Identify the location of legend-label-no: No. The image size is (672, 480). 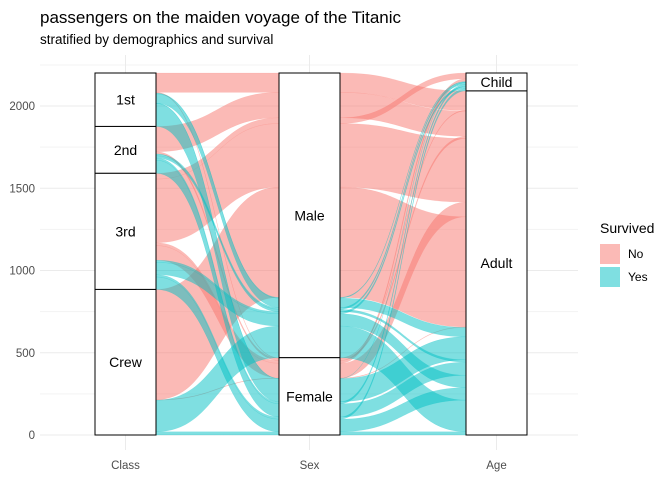
(636, 253).